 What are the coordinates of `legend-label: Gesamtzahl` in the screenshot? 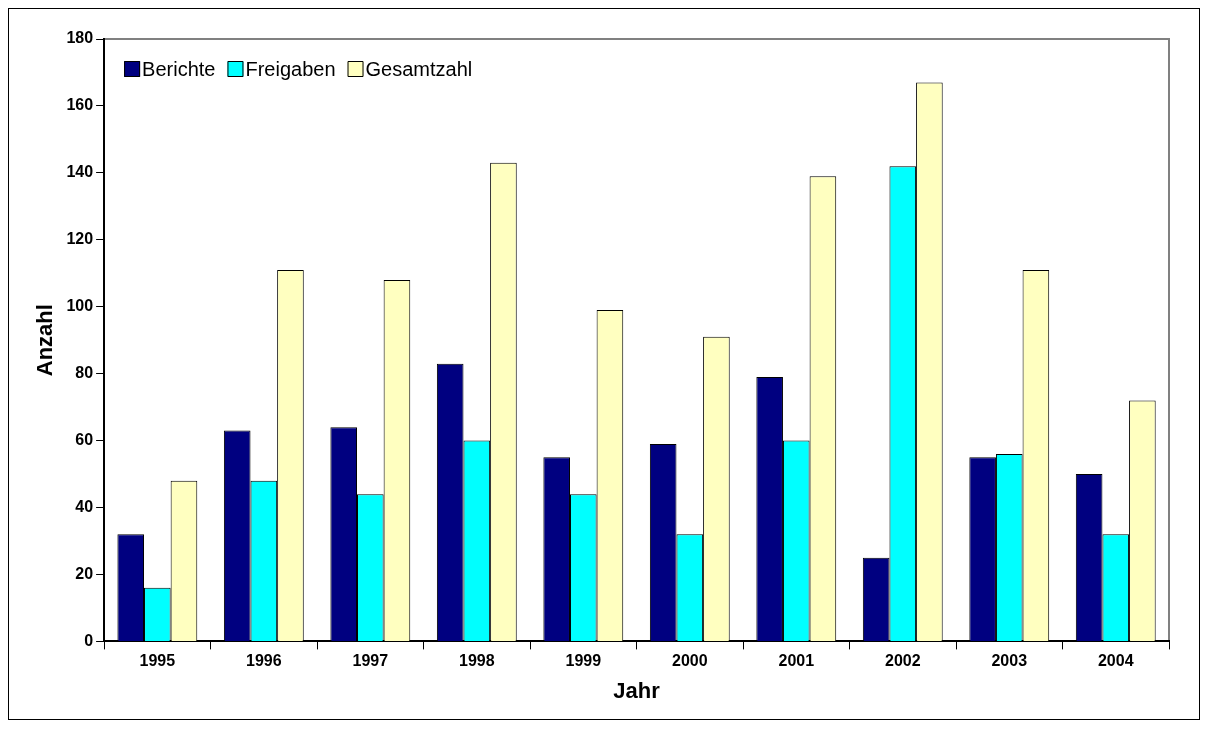 It's located at (419, 68).